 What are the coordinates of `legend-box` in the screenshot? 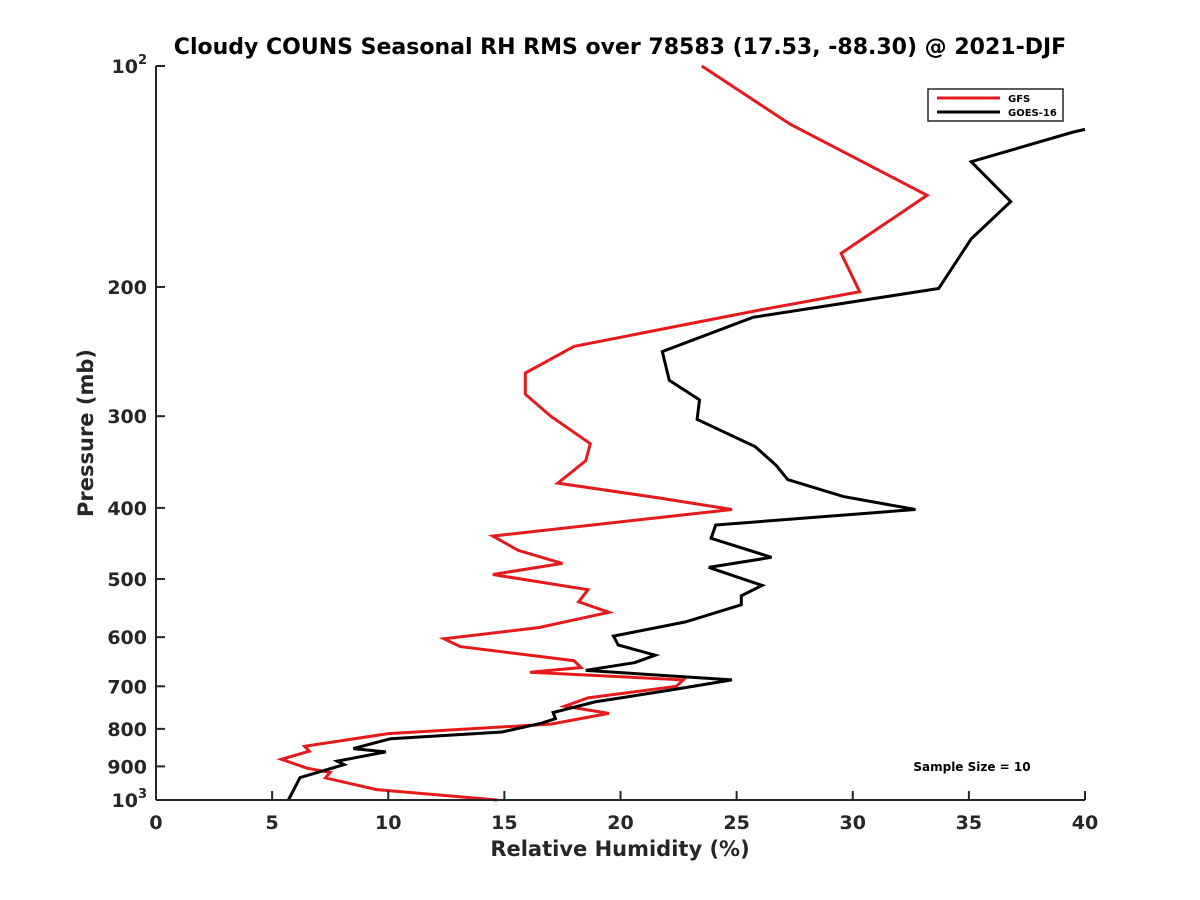 It's located at (995, 105).